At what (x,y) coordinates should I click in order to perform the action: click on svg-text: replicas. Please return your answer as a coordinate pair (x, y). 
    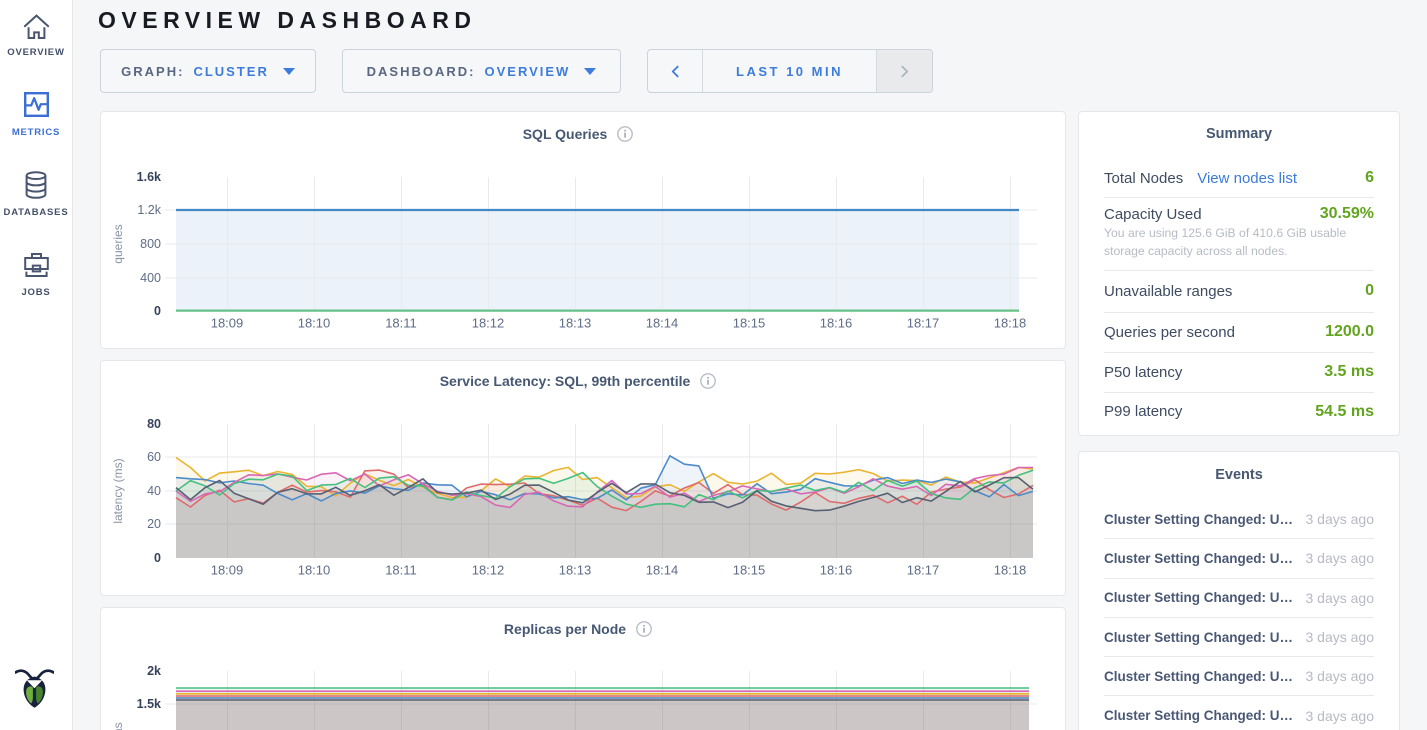
    Looking at the image, I should click on (118, 726).